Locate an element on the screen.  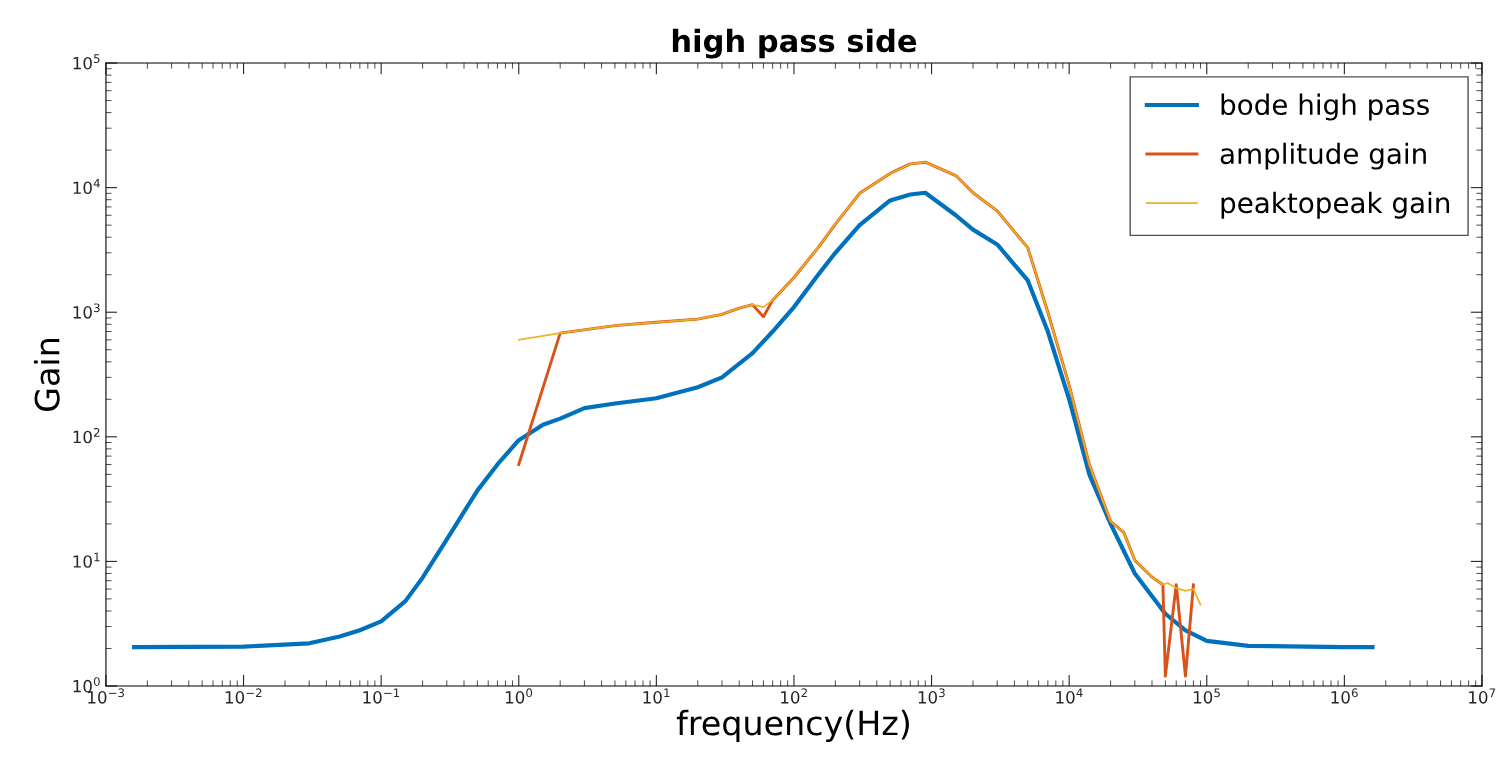
y-tick-label: 10$^{1}$ is located at coordinates (86, 560).